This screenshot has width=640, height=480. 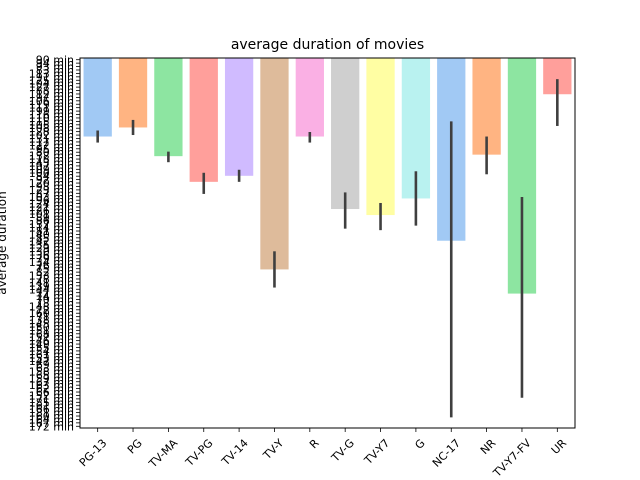 I want to click on y-tick-label: 77 min, so click(x=55, y=293).